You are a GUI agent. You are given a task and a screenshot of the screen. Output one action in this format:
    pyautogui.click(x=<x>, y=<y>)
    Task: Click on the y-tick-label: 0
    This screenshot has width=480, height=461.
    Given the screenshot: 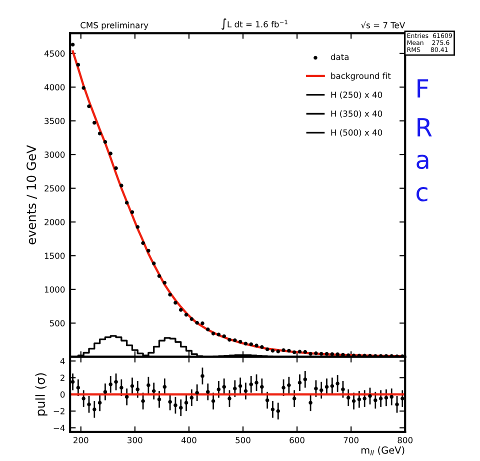 What is the action you would take?
    pyautogui.click(x=62, y=394)
    